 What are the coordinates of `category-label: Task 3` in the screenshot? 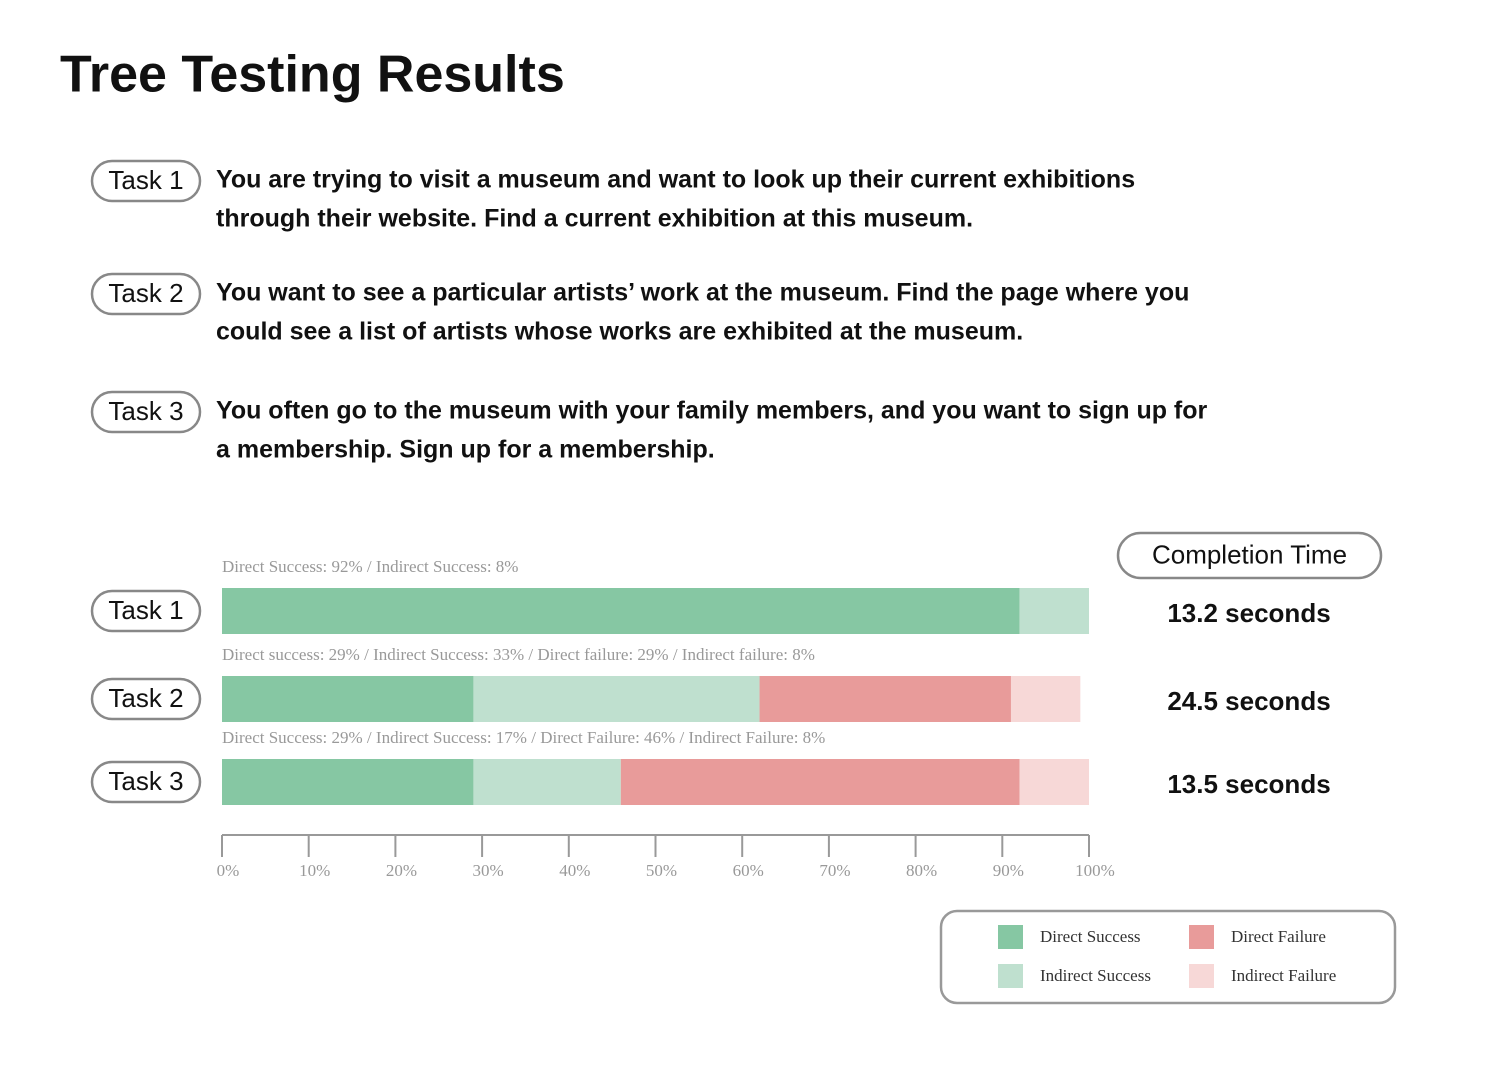 It's located at (145, 781).